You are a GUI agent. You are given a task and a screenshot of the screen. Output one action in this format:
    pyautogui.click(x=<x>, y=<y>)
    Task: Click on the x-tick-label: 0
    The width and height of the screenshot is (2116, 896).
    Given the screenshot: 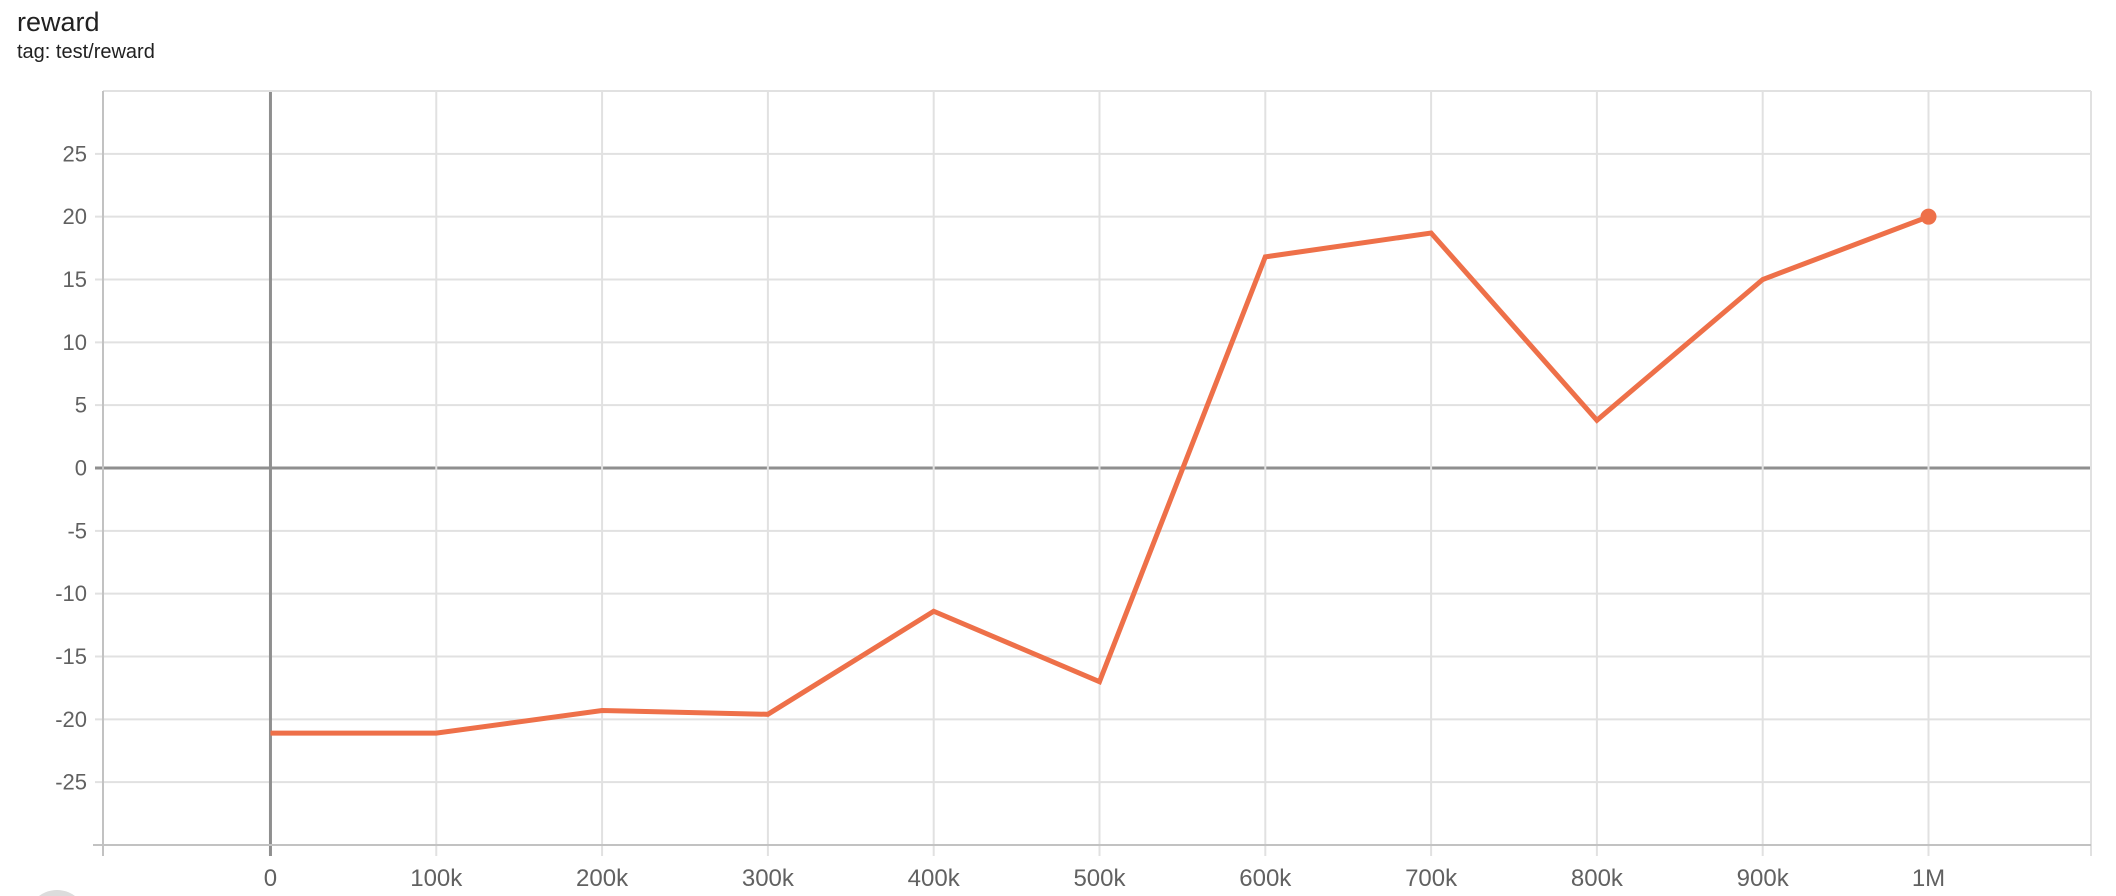 What is the action you would take?
    pyautogui.click(x=270, y=878)
    